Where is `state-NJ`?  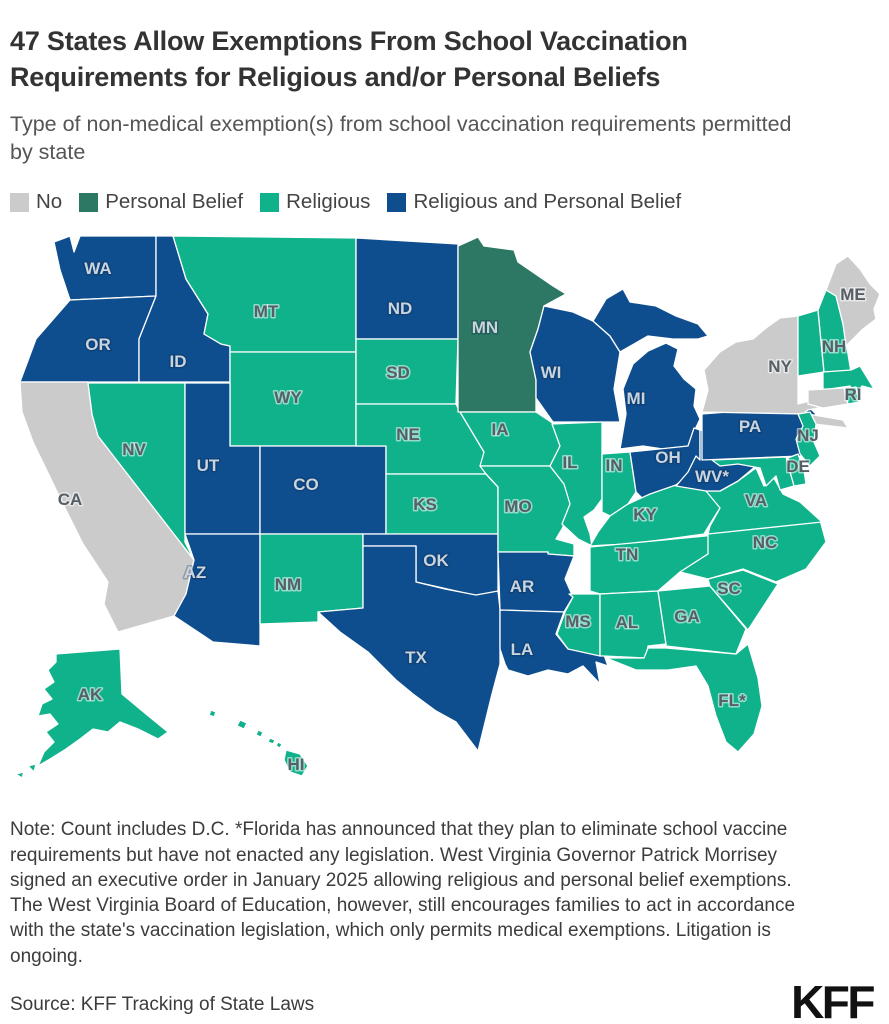 state-NJ is located at coordinates (808, 439).